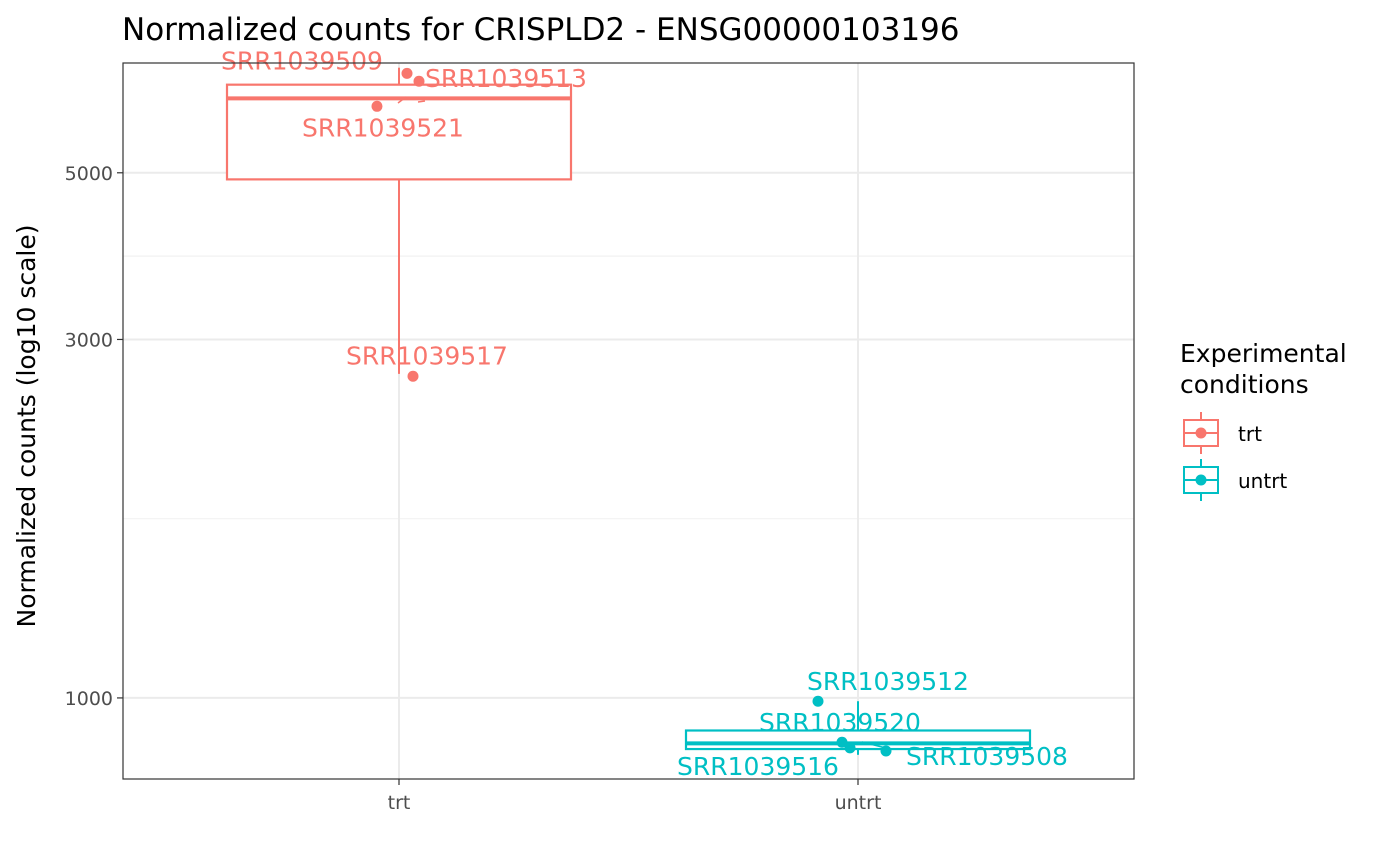 This screenshot has height=865, width=1400. Describe the element at coordinates (413, 376) in the screenshot. I see `data-point-SRR1039517` at that location.